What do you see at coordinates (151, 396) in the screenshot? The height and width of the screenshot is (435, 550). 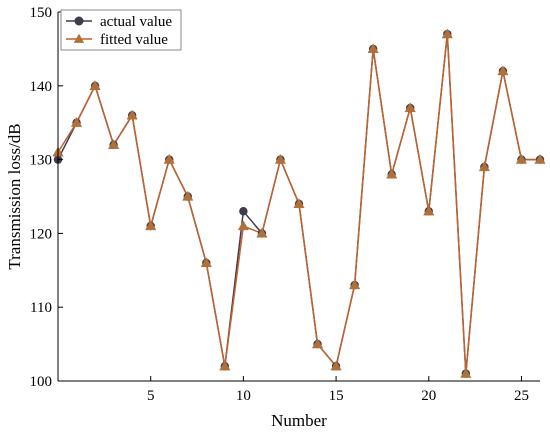 I see `x-tick-label: 5` at bounding box center [151, 396].